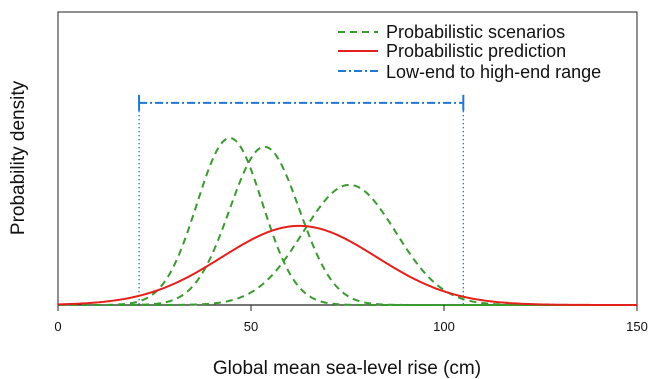 This screenshot has width=649, height=379. I want to click on x-tick-label: 150, so click(637, 326).